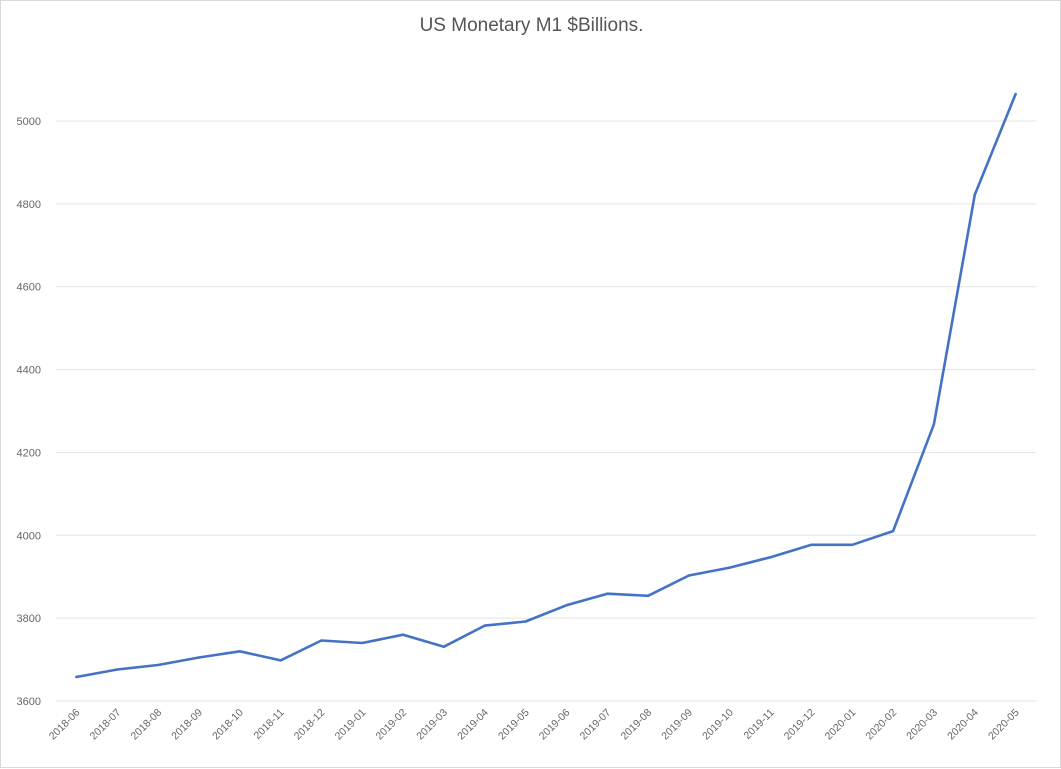 This screenshot has width=1061, height=769. Describe the element at coordinates (432, 725) in the screenshot. I see `x-tick-label-2019-03: 2019-03` at that location.